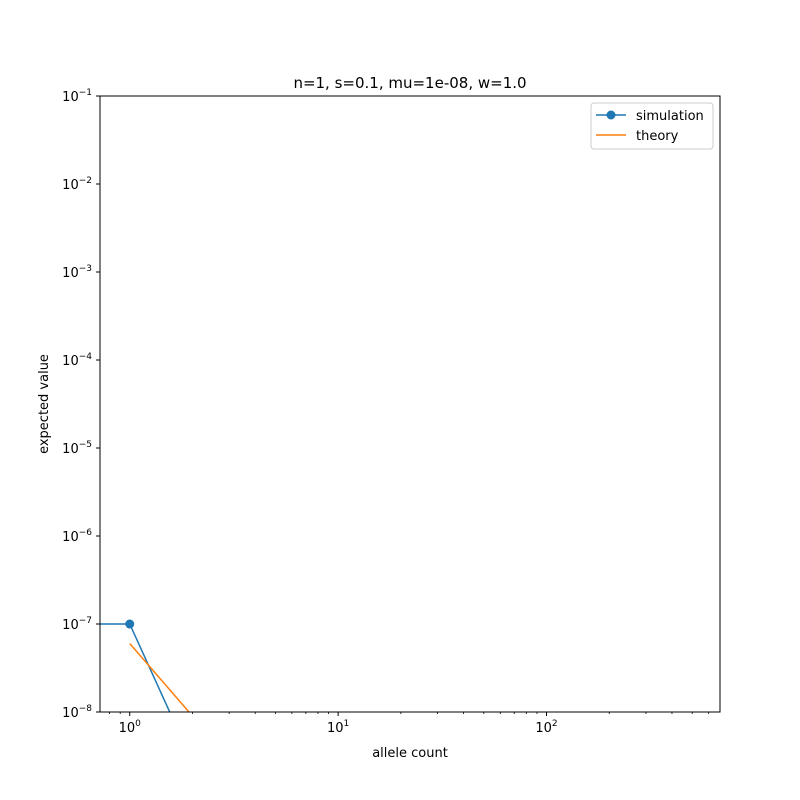 This screenshot has width=800, height=800. What do you see at coordinates (410, 753) in the screenshot?
I see `x-axis-label: allele count` at bounding box center [410, 753].